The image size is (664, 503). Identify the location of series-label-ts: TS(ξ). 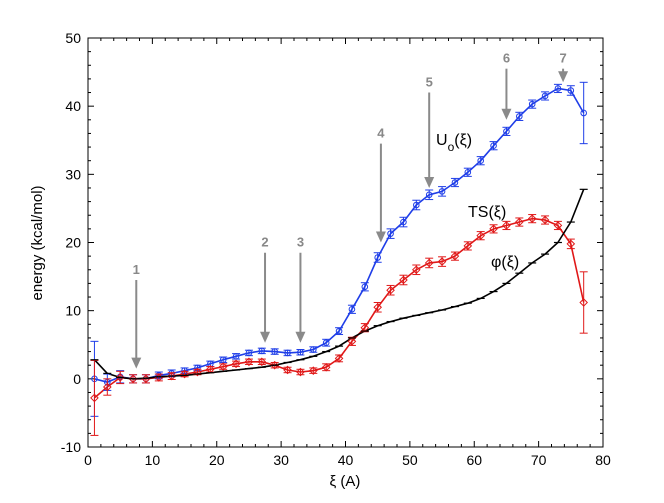
(487, 212).